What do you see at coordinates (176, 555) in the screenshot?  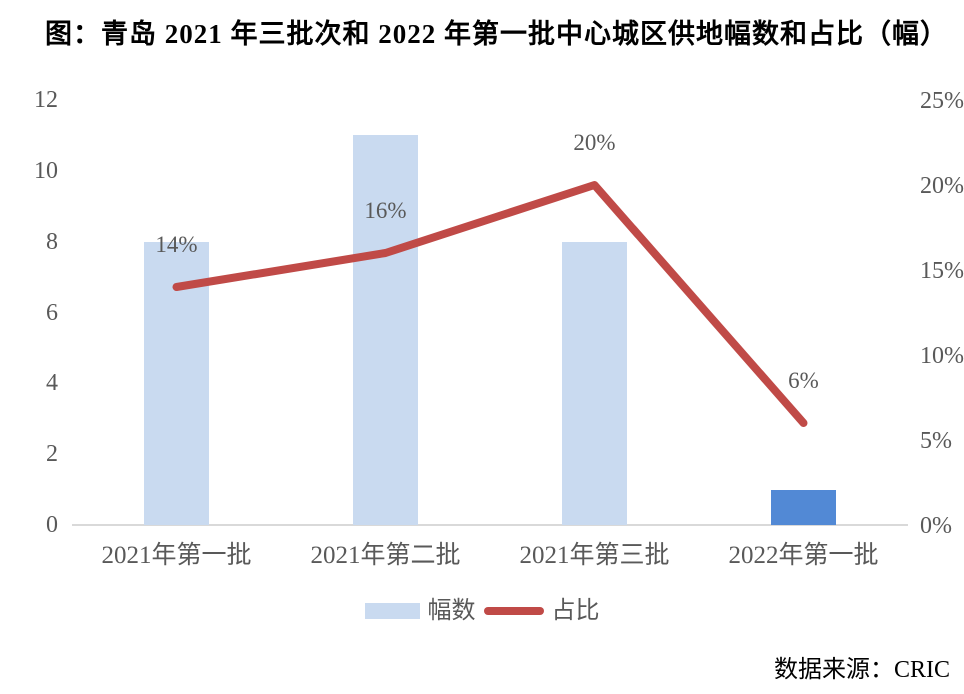 I see `x-label: 2021年第一批` at bounding box center [176, 555].